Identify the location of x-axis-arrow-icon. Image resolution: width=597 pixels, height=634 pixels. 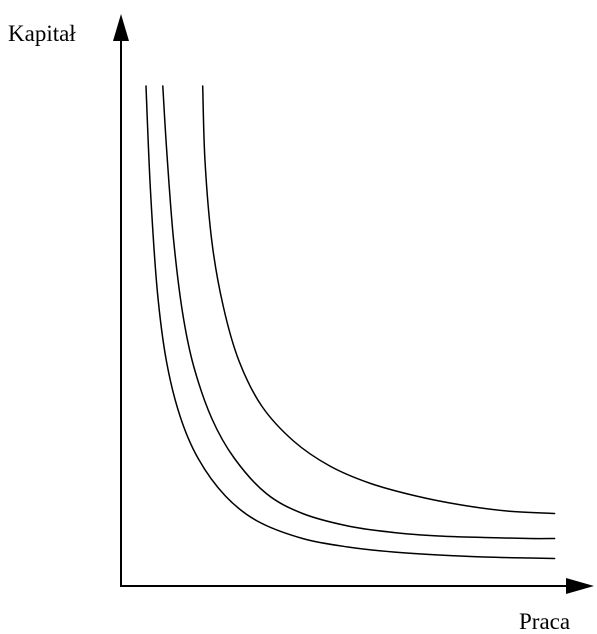
(580, 586).